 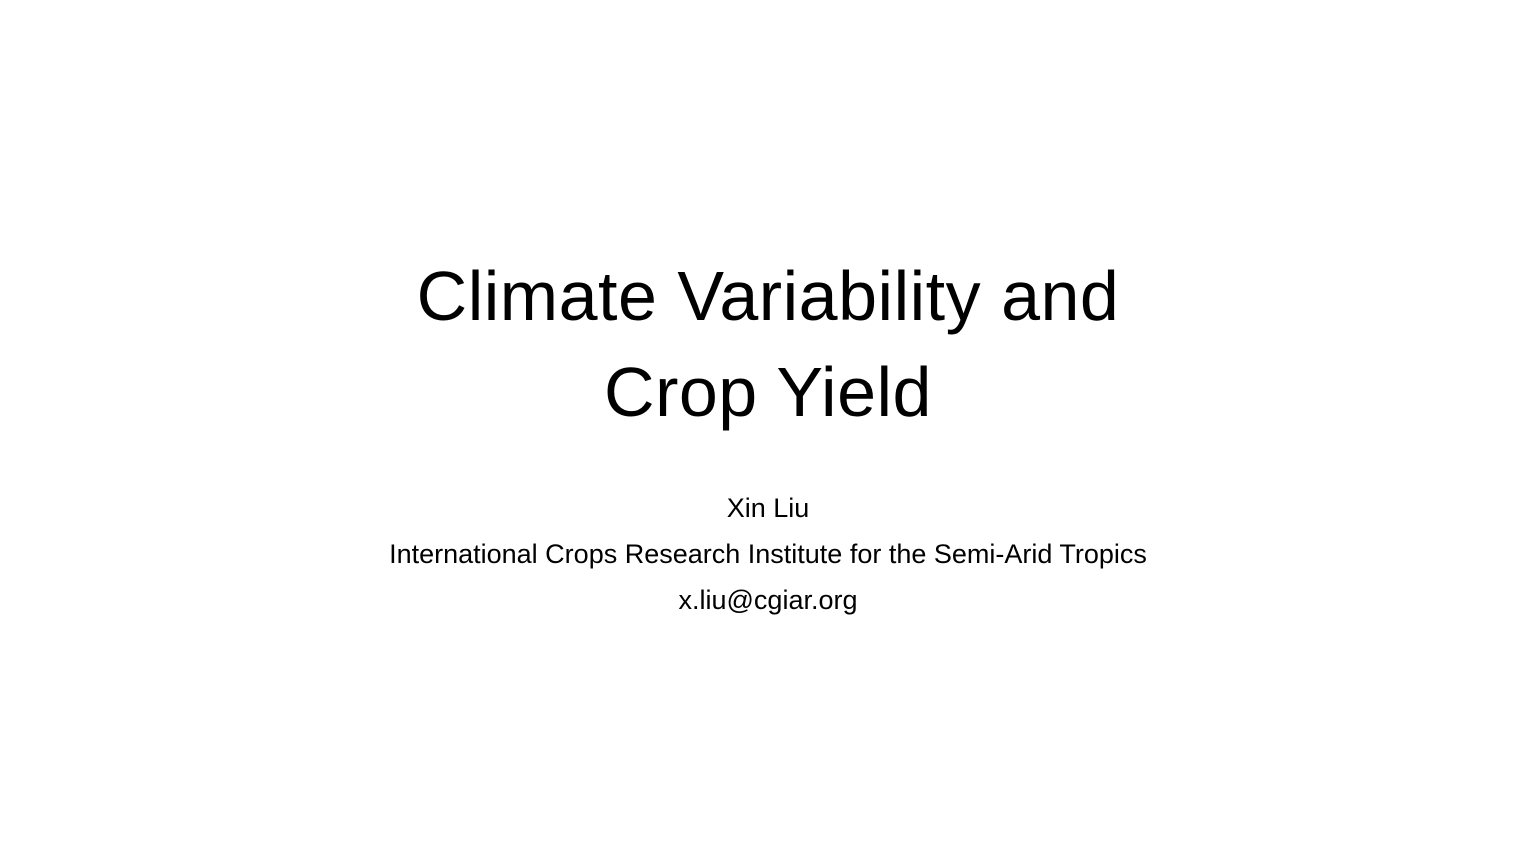 What do you see at coordinates (768, 508) in the screenshot?
I see `author-name: Xin Liu` at bounding box center [768, 508].